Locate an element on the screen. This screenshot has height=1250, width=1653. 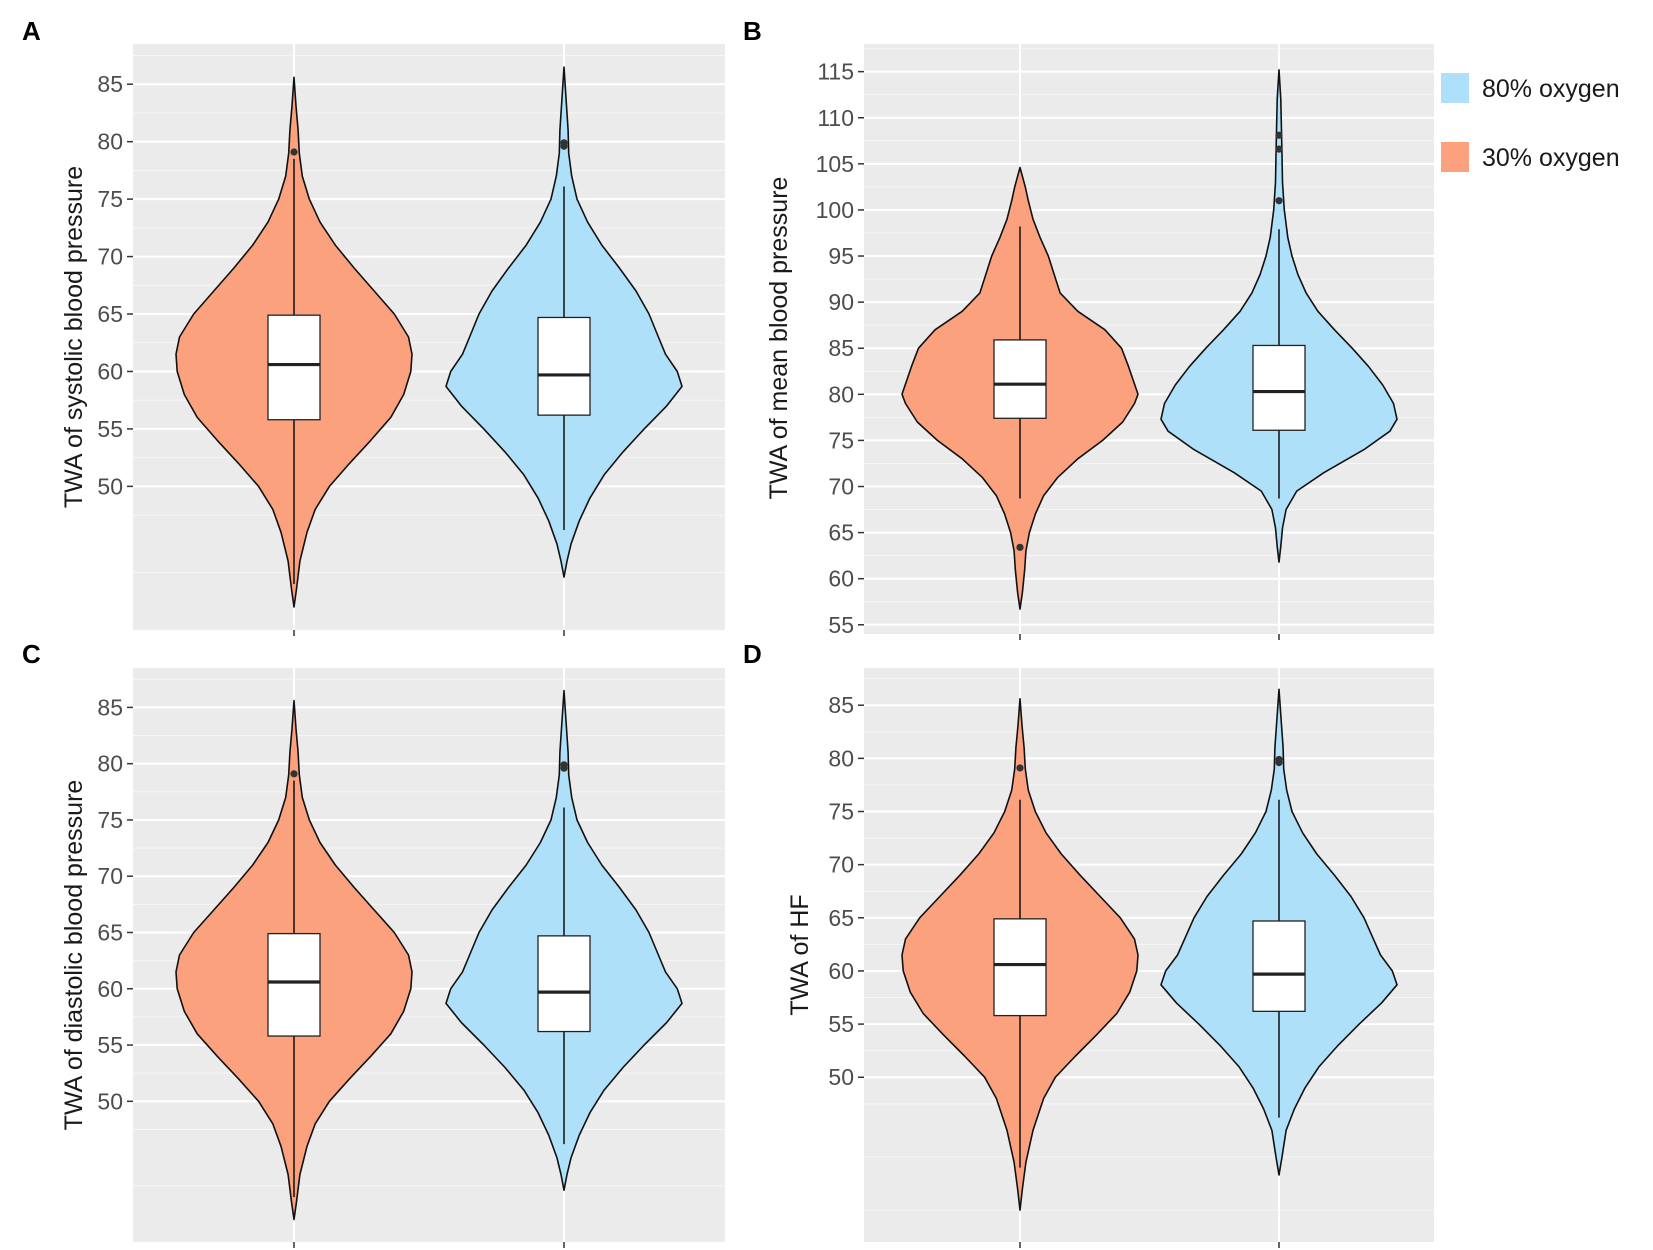
y-axis-title: TWA of HF is located at coordinates (800, 954).